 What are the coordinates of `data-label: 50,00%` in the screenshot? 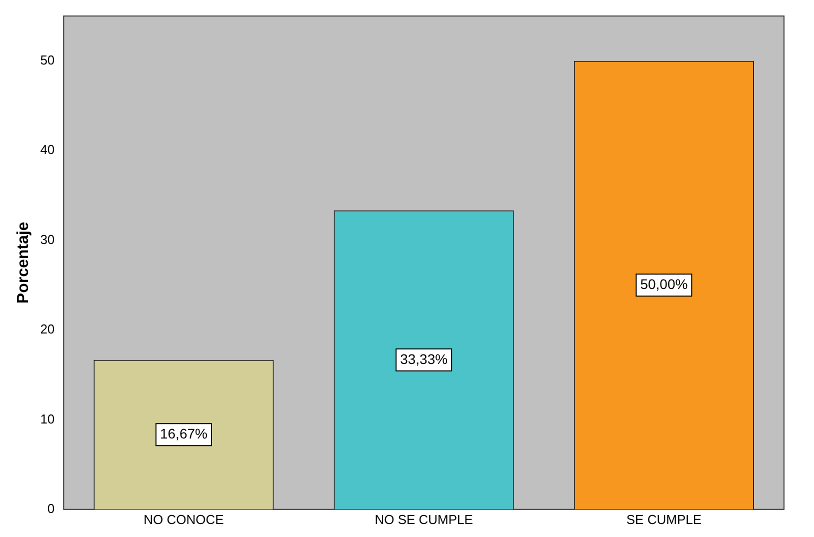 It's located at (664, 284).